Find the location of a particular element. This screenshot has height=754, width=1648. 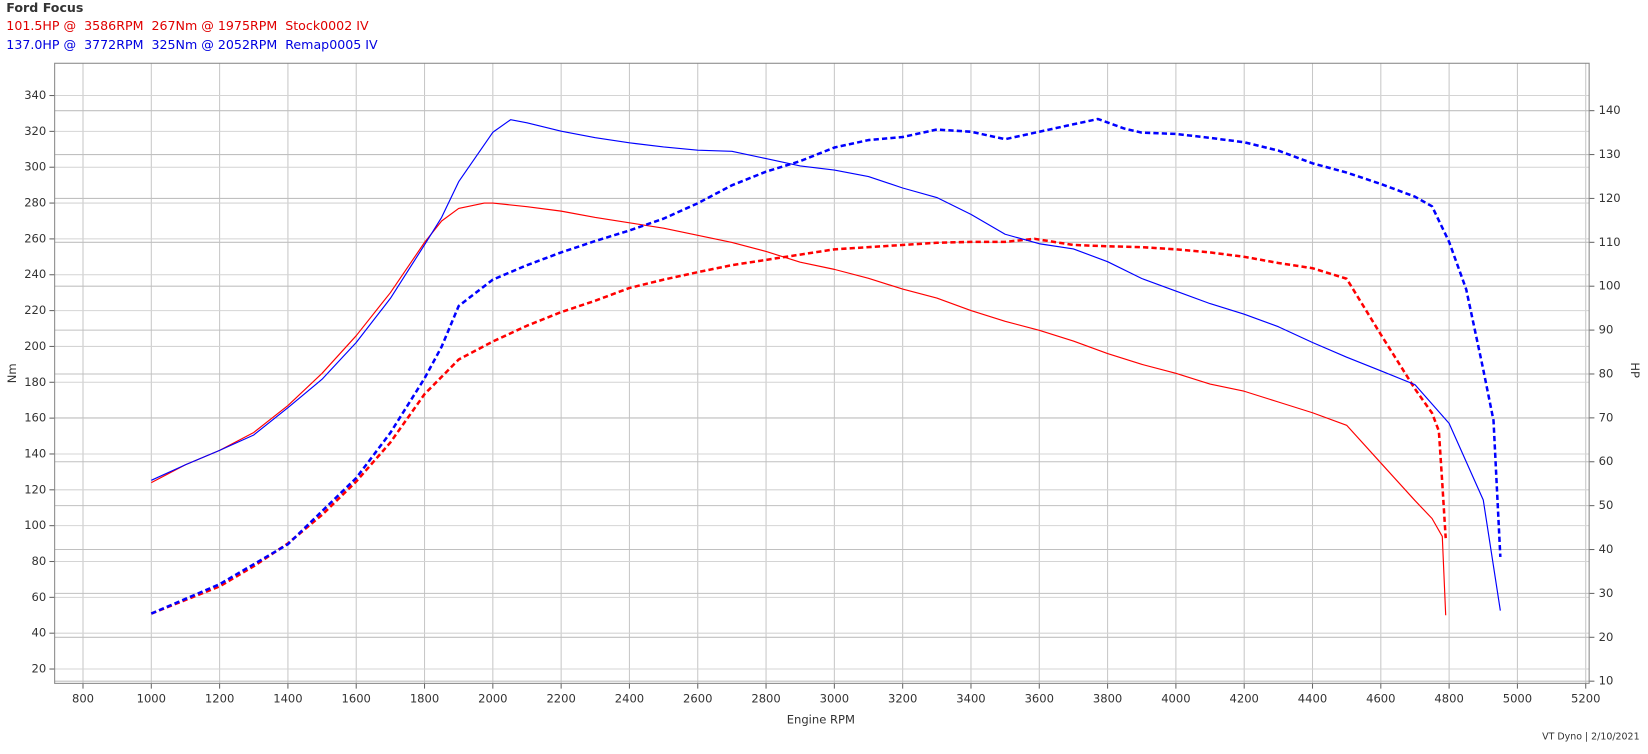

x-tick-label: 1400 is located at coordinates (287, 699).